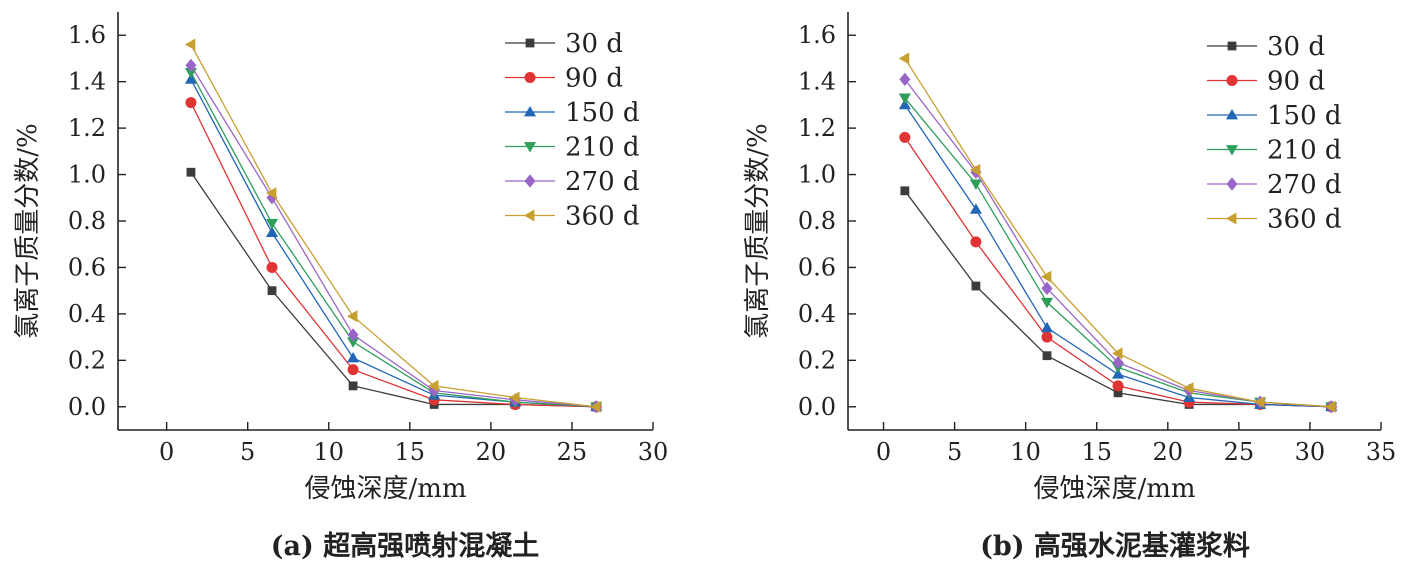  I want to click on x-tick-label: 30, so click(653, 452).